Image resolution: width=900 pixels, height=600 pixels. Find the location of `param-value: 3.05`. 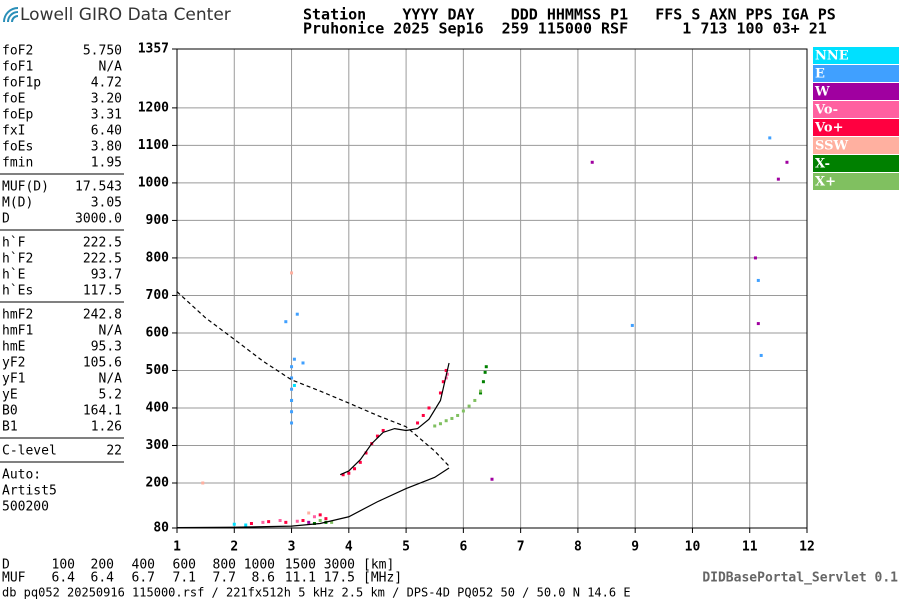

param-value: 3.05 is located at coordinates (106, 203).